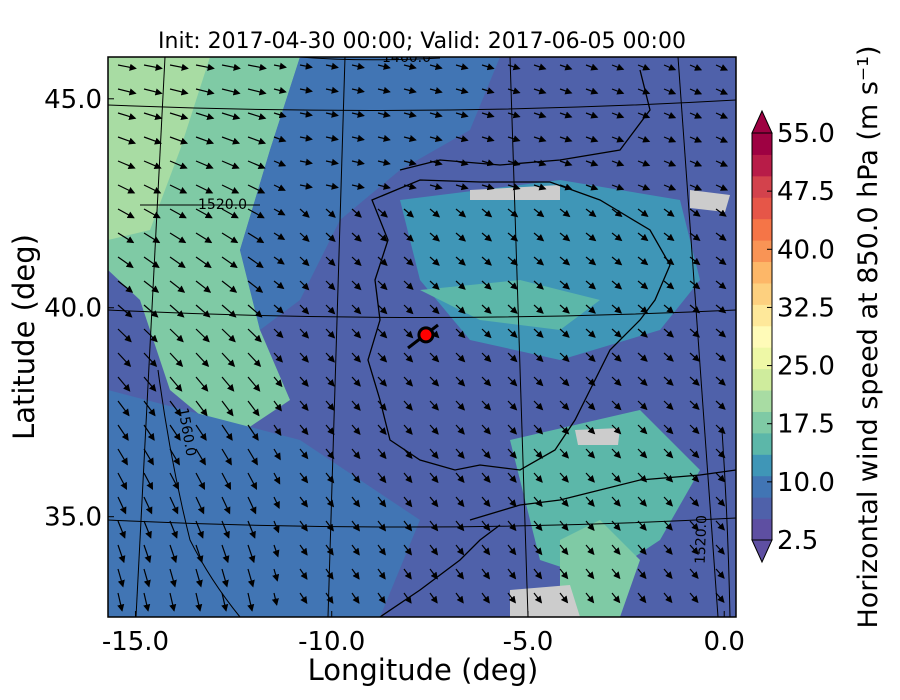 The image size is (900, 700). What do you see at coordinates (806, 425) in the screenshot?
I see `colorbar-tick-label: 17.5` at bounding box center [806, 425].